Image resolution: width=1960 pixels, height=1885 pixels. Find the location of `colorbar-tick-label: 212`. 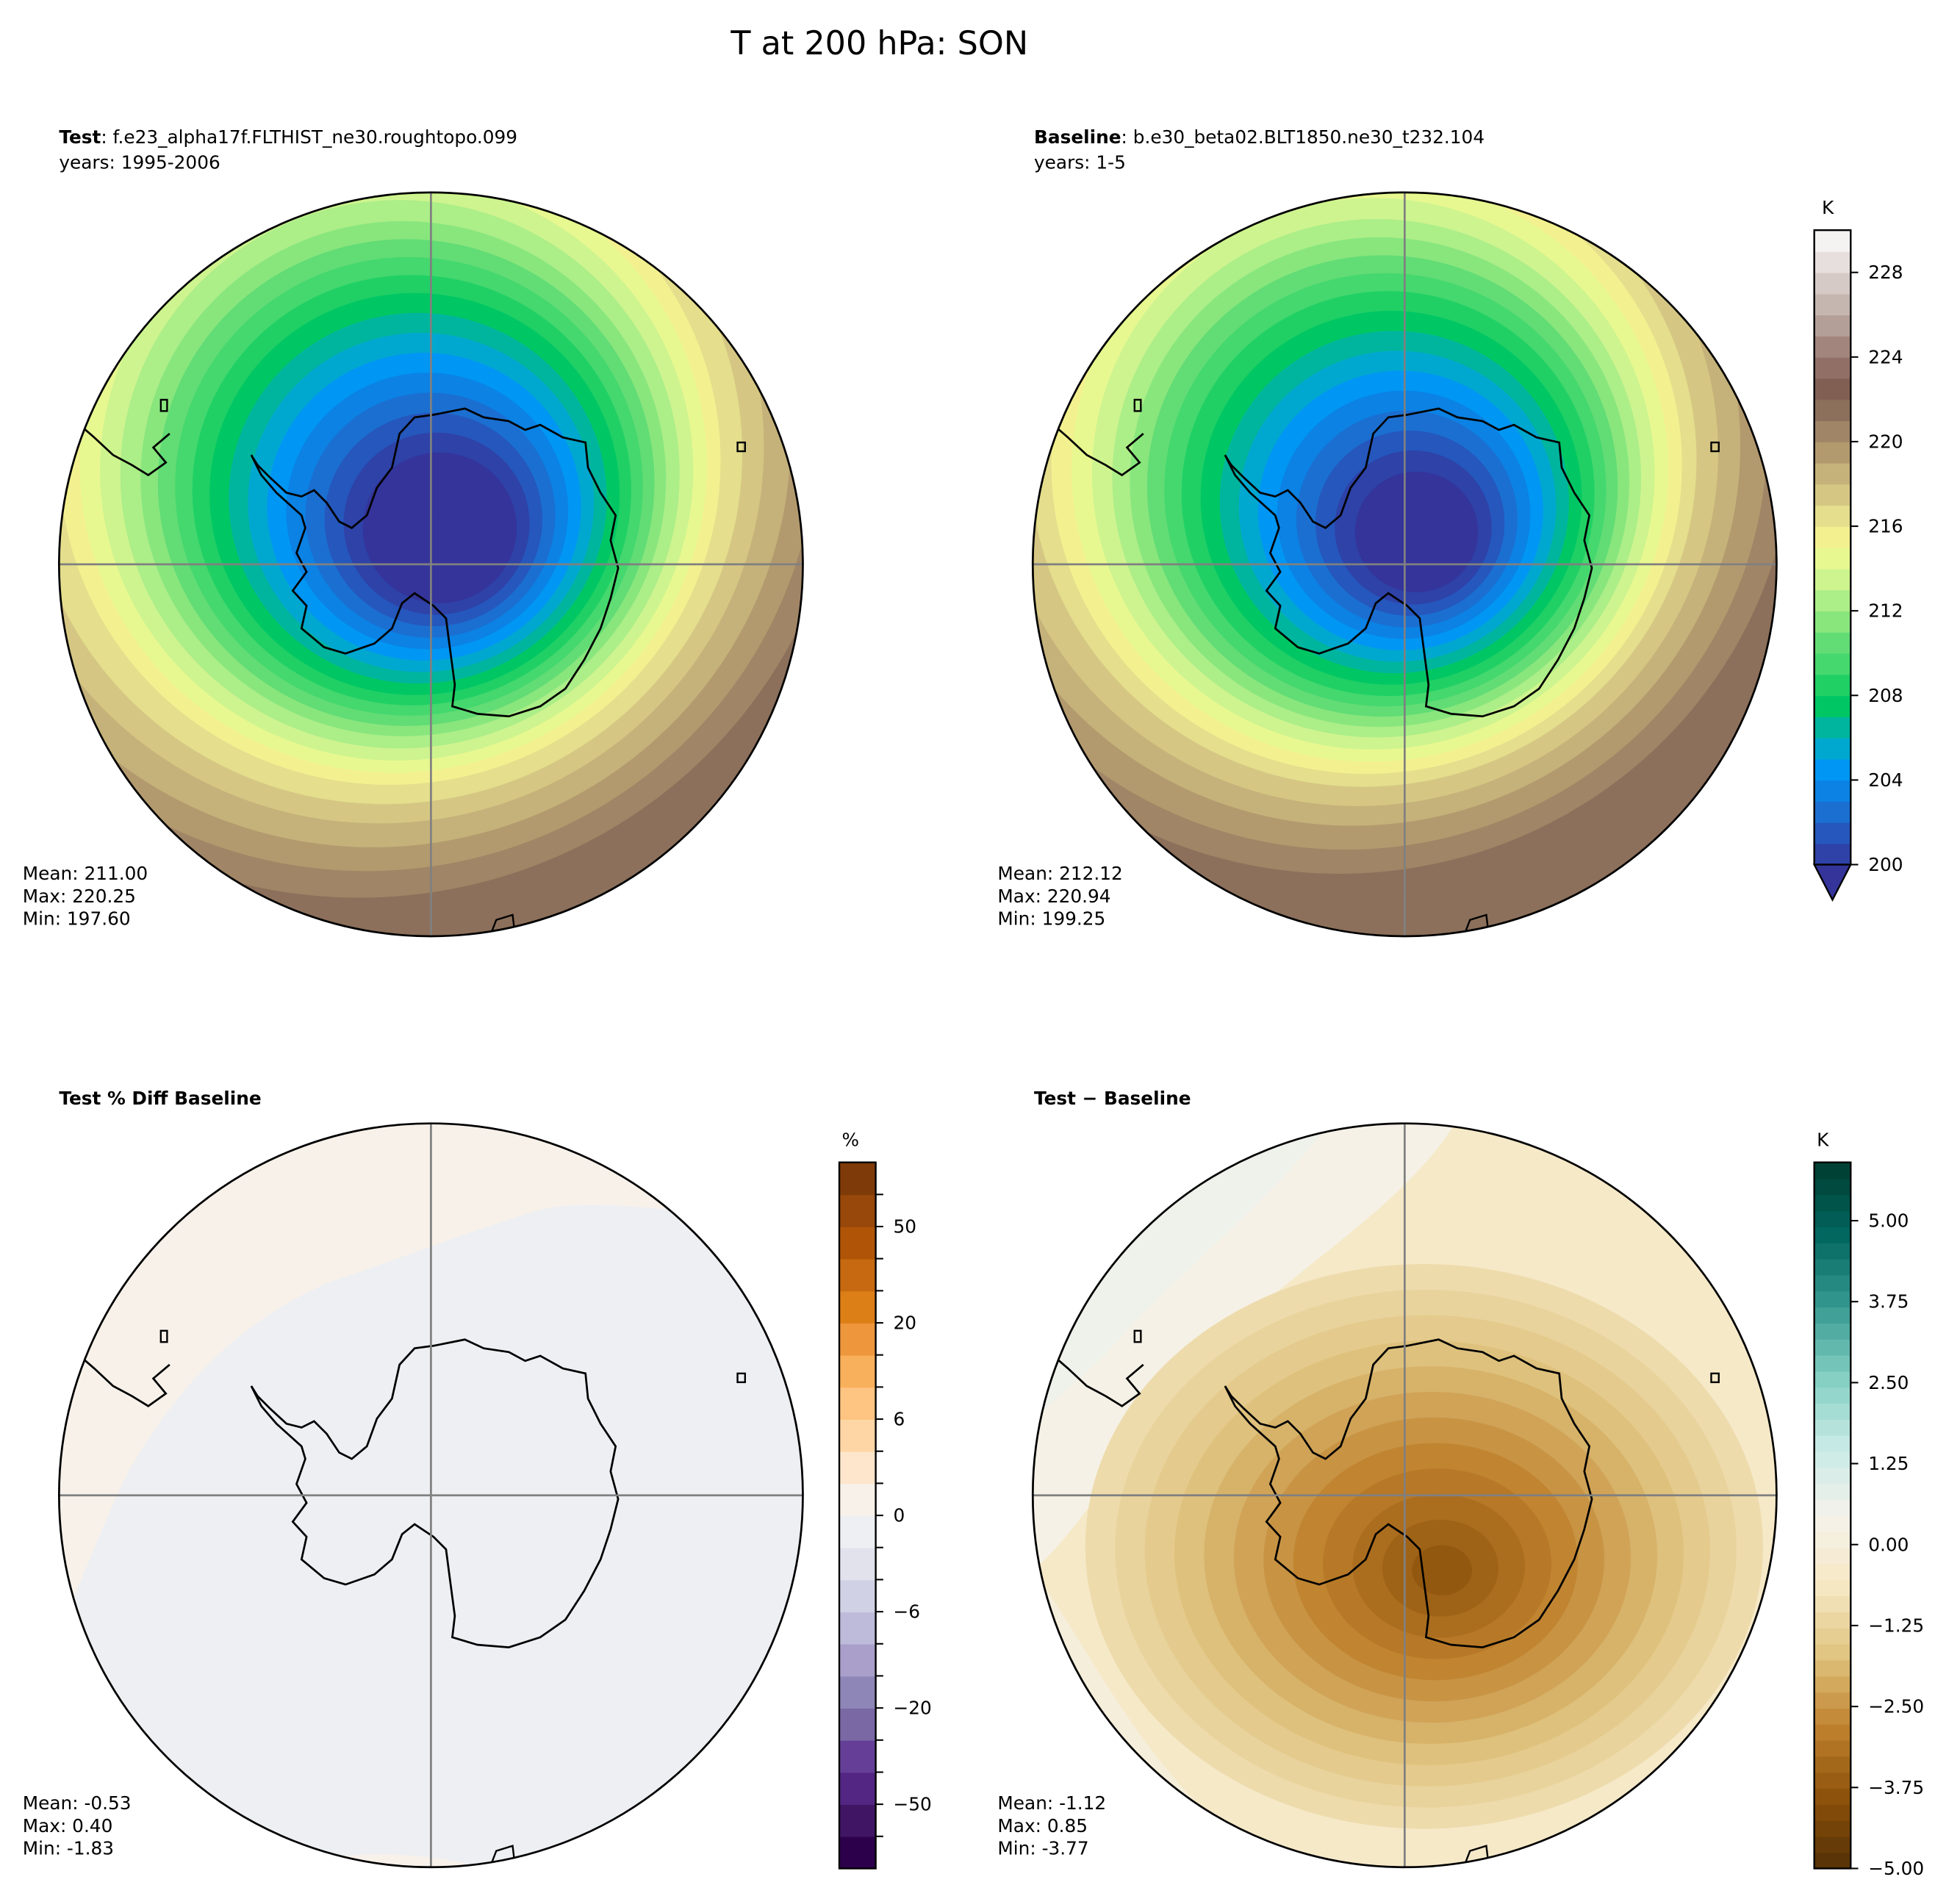

colorbar-tick-label: 212 is located at coordinates (1885, 611).